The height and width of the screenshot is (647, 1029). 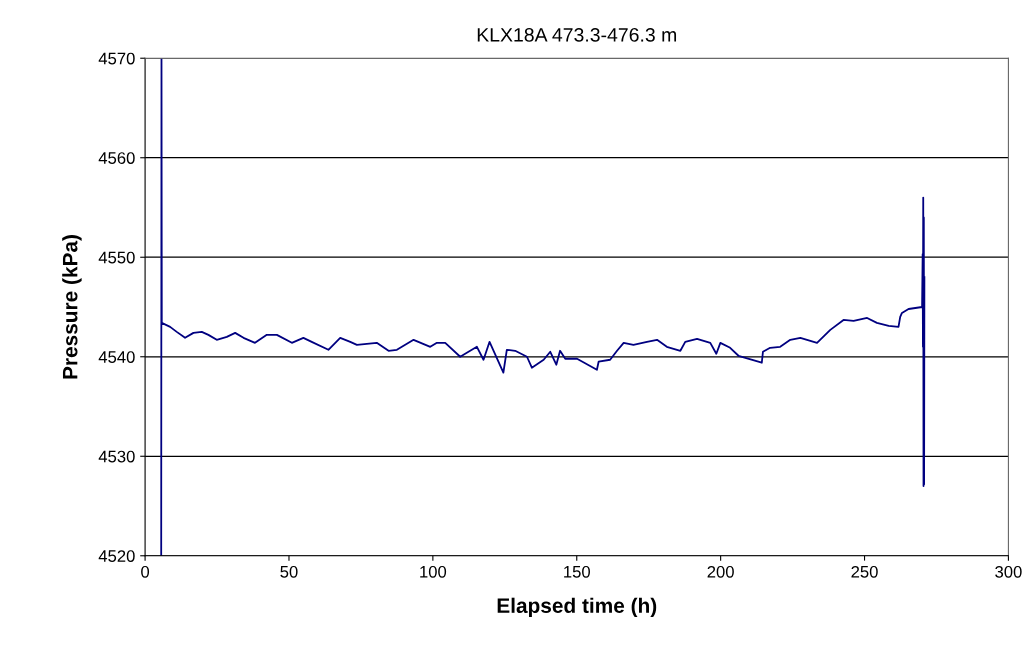 I want to click on y-tick-label: 4540, so click(x=116, y=357).